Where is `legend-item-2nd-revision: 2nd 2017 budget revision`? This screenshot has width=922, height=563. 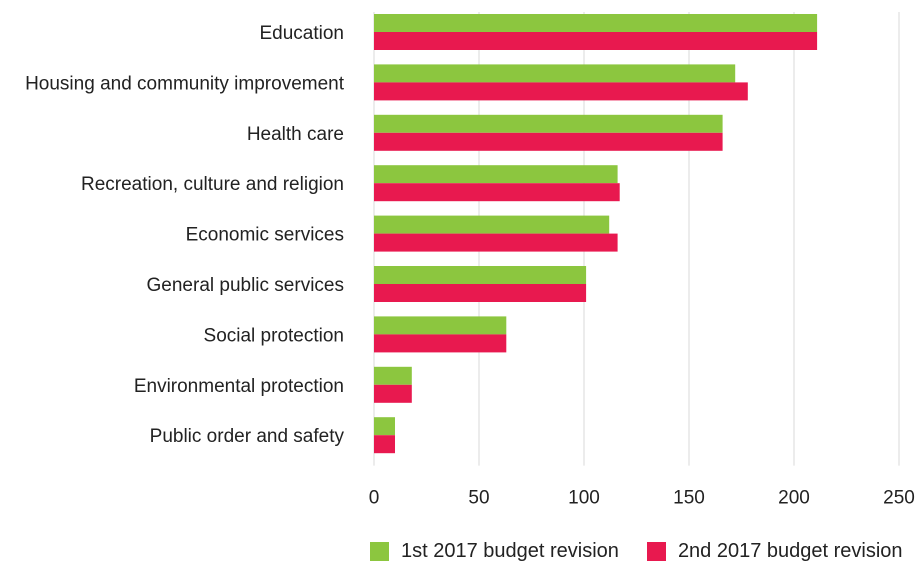 legend-item-2nd-revision: 2nd 2017 budget revision is located at coordinates (774, 551).